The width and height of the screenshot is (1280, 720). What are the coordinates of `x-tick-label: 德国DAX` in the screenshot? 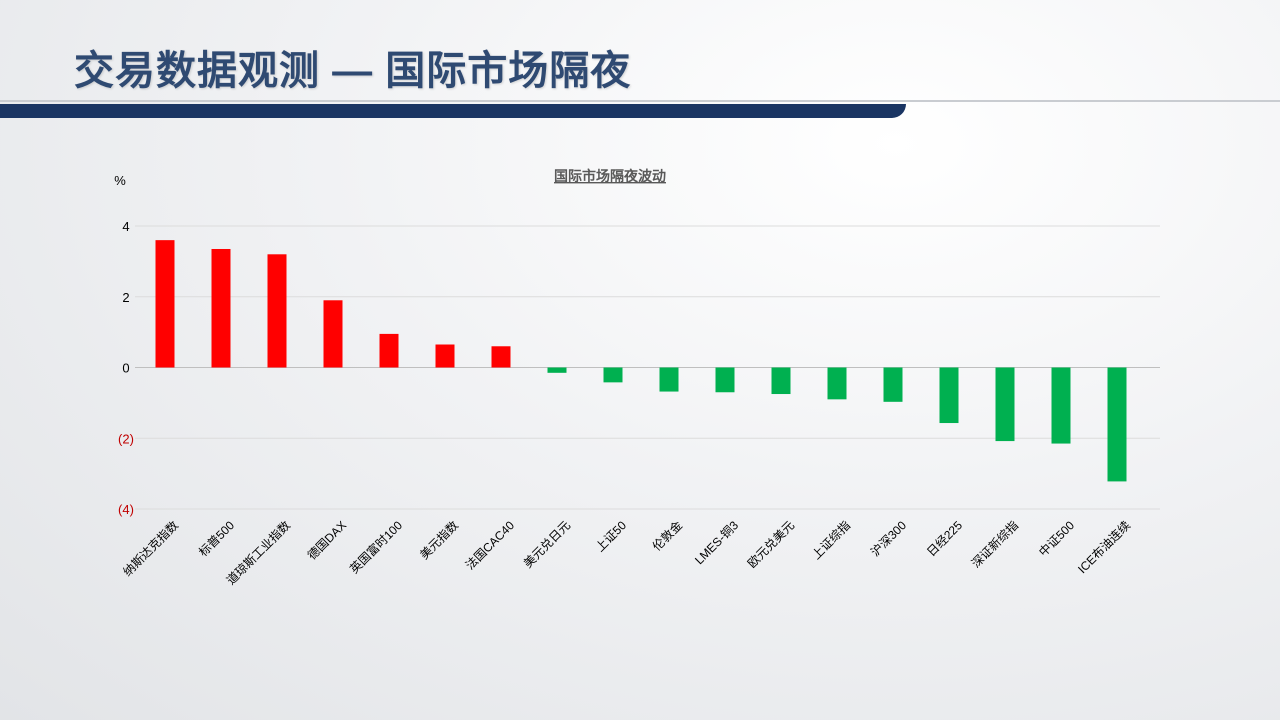 It's located at (326, 540).